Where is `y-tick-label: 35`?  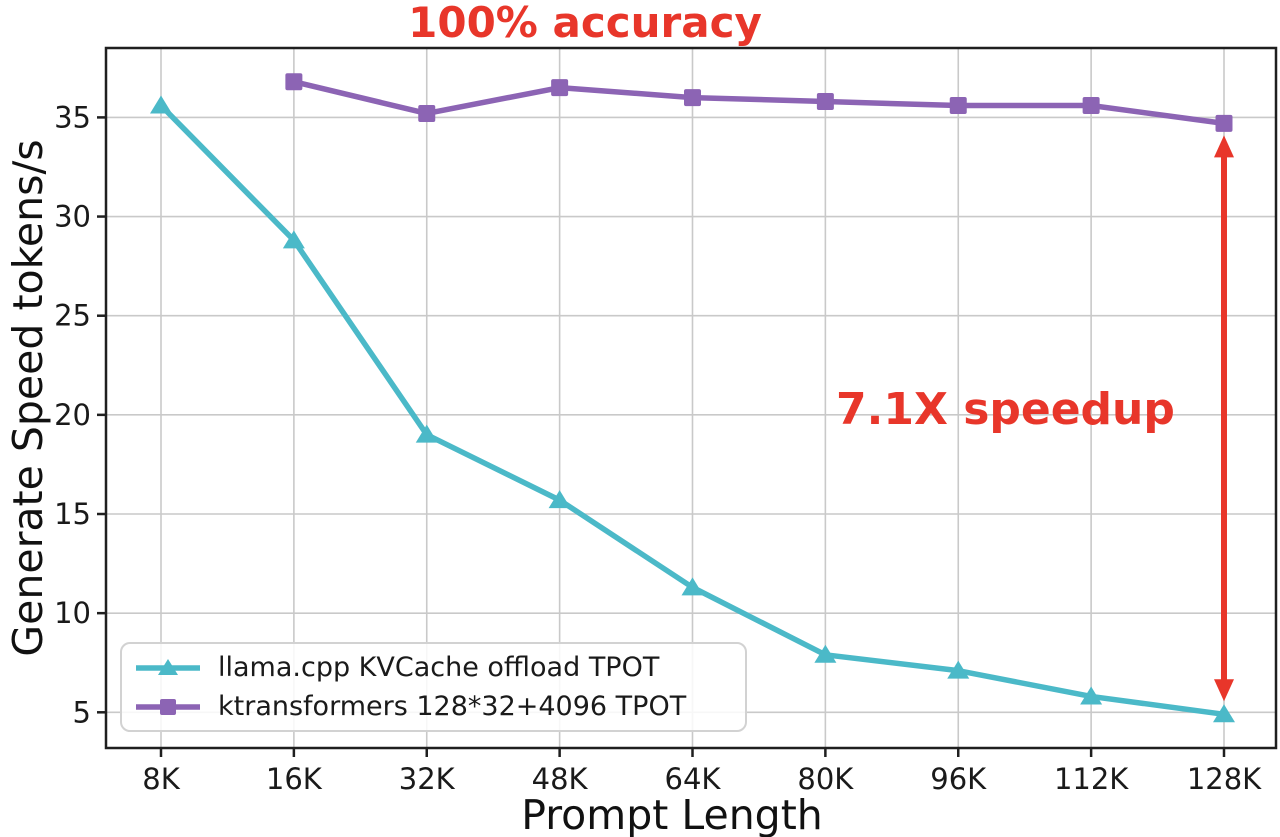 y-tick-label: 35 is located at coordinates (72, 117).